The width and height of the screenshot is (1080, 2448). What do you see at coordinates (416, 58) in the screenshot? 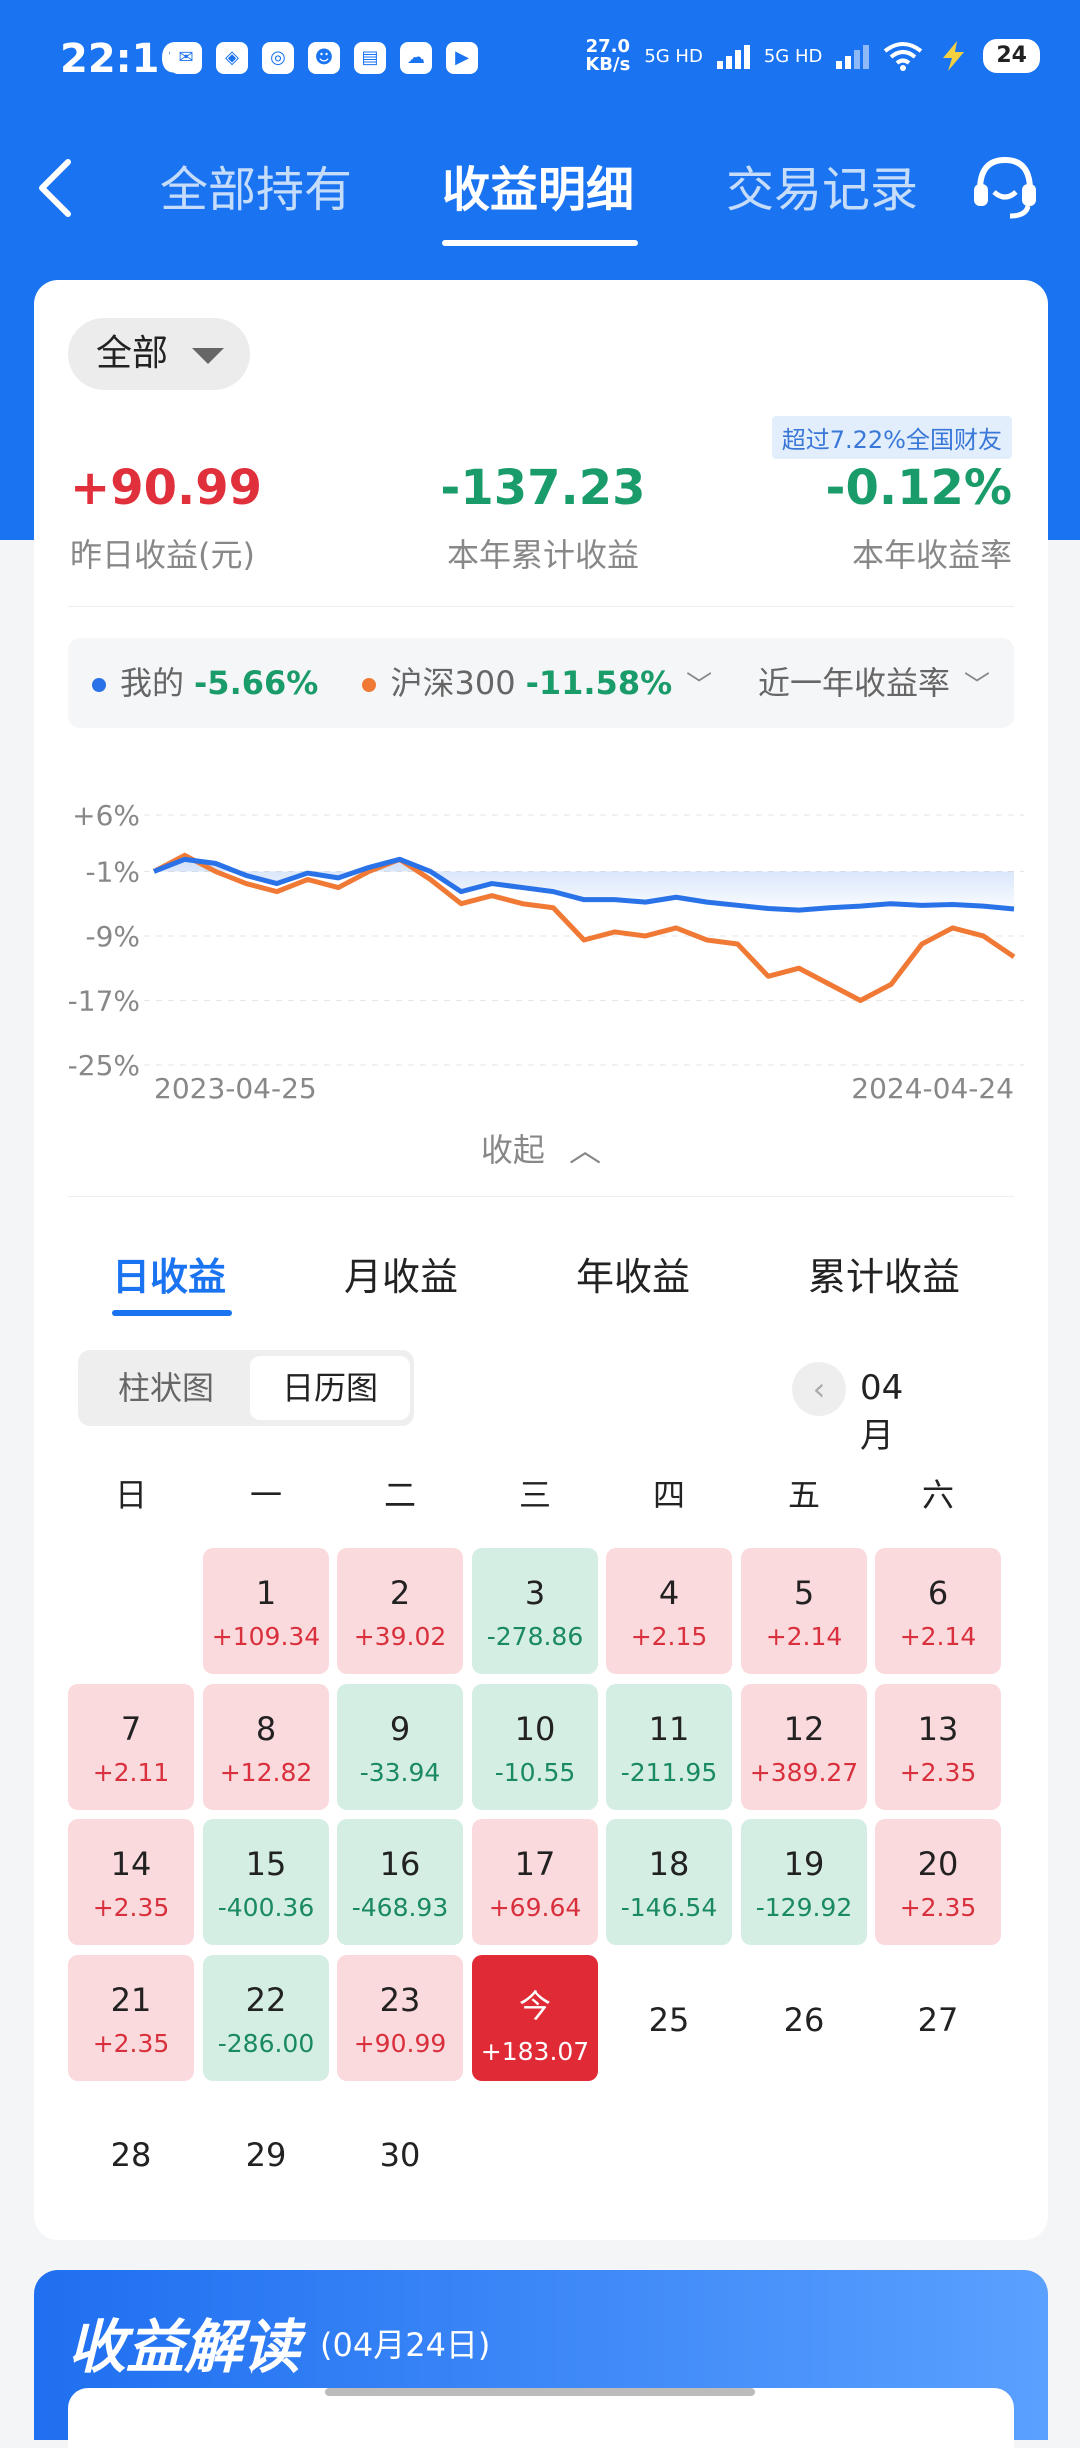
I see `cloud-app-icon: ☁` at bounding box center [416, 58].